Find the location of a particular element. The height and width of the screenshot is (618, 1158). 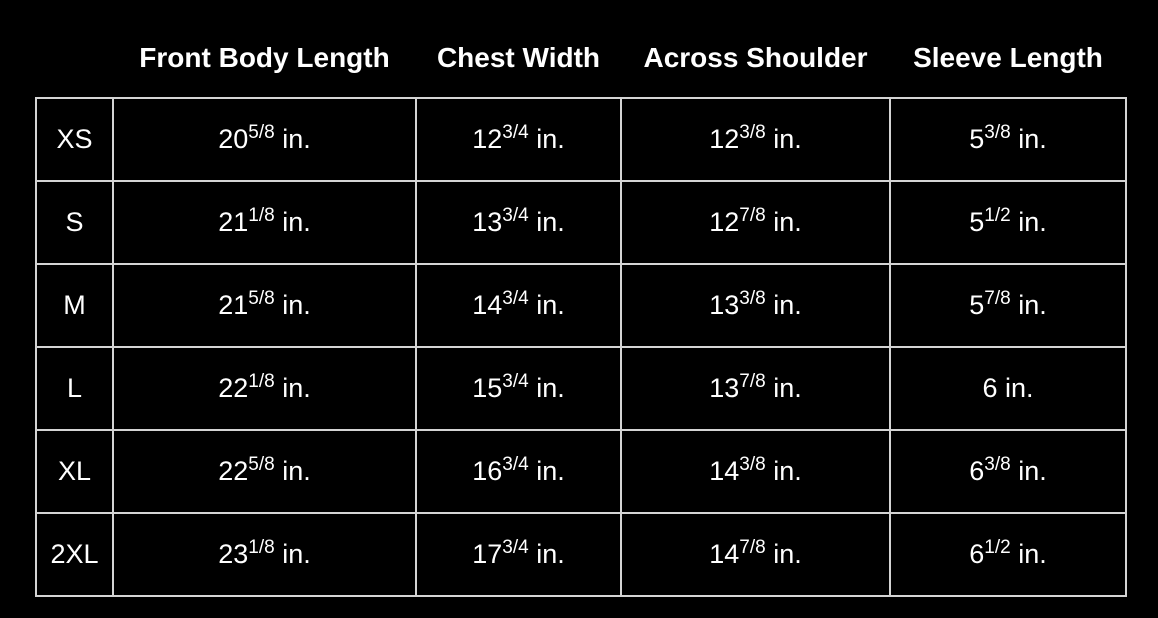

column-header: Front Body Length is located at coordinates (264, 57).